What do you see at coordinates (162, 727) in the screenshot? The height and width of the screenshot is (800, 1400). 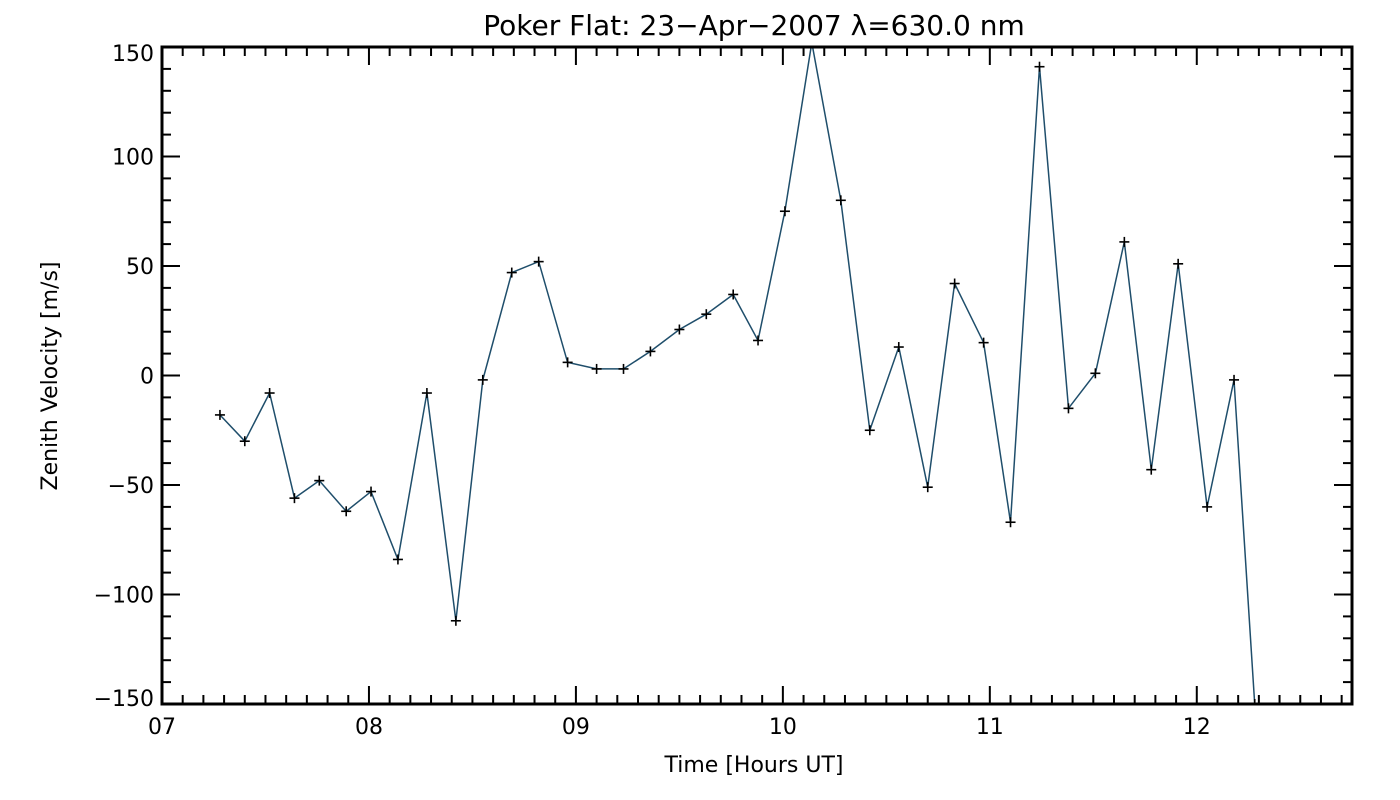 I see `x-tick-label: 07` at bounding box center [162, 727].